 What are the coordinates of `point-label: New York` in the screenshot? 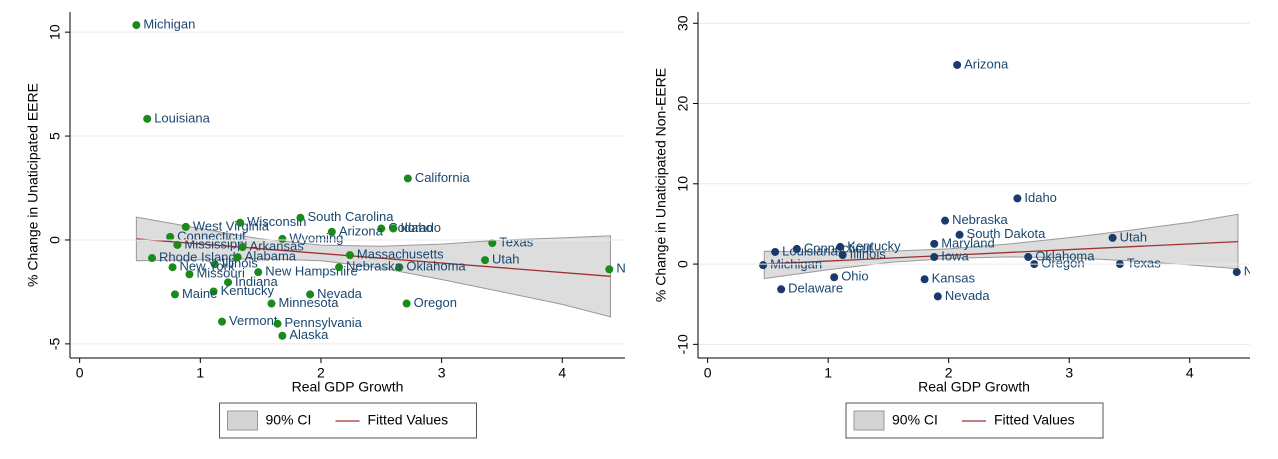 It's located at (207, 266).